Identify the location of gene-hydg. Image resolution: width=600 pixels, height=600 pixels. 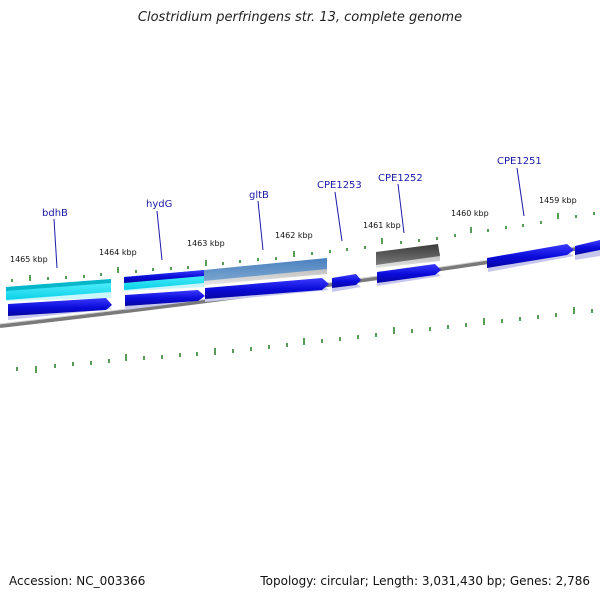
(165, 298).